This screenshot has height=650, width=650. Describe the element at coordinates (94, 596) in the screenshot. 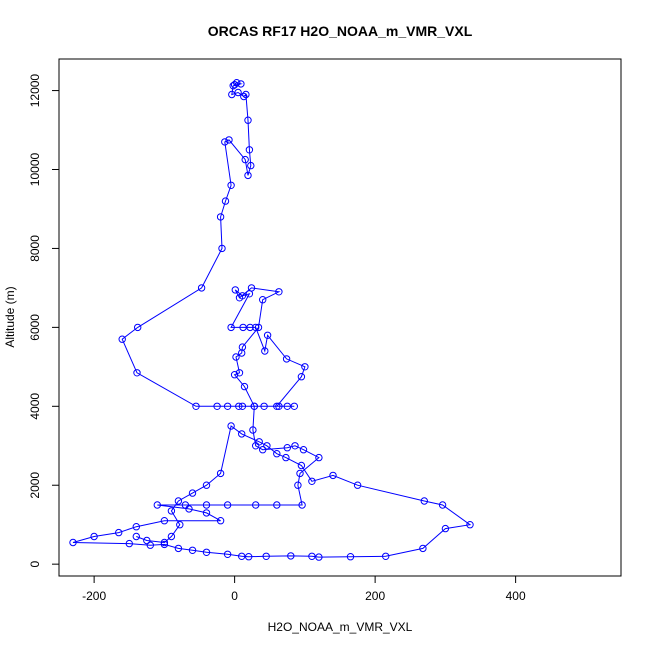

I see `x-tick-label: -200` at that location.